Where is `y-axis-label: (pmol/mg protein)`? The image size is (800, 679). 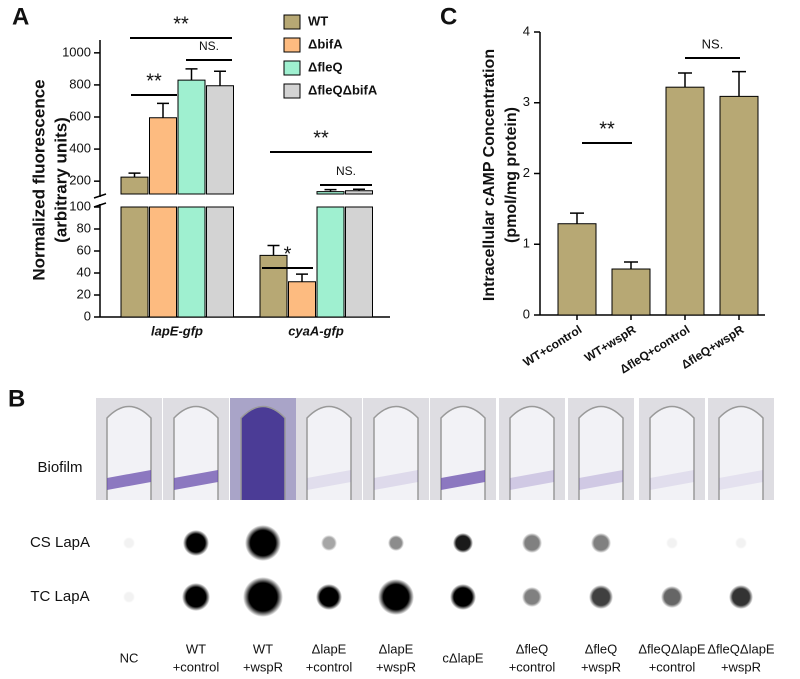 y-axis-label: (pmol/mg protein) is located at coordinates (511, 175).